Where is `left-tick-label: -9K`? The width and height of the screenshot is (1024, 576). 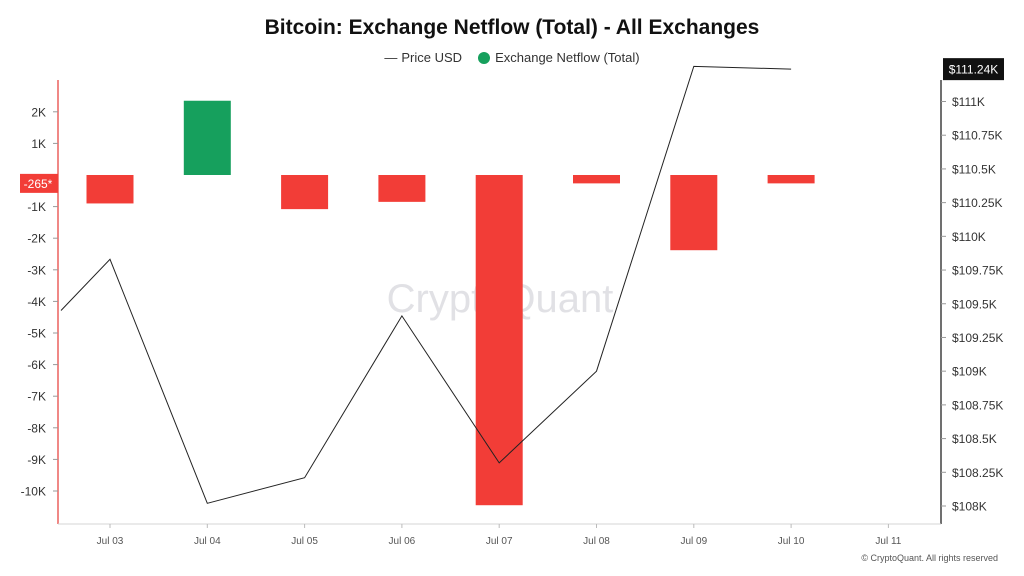
left-tick-label: -9K is located at coordinates (36, 460).